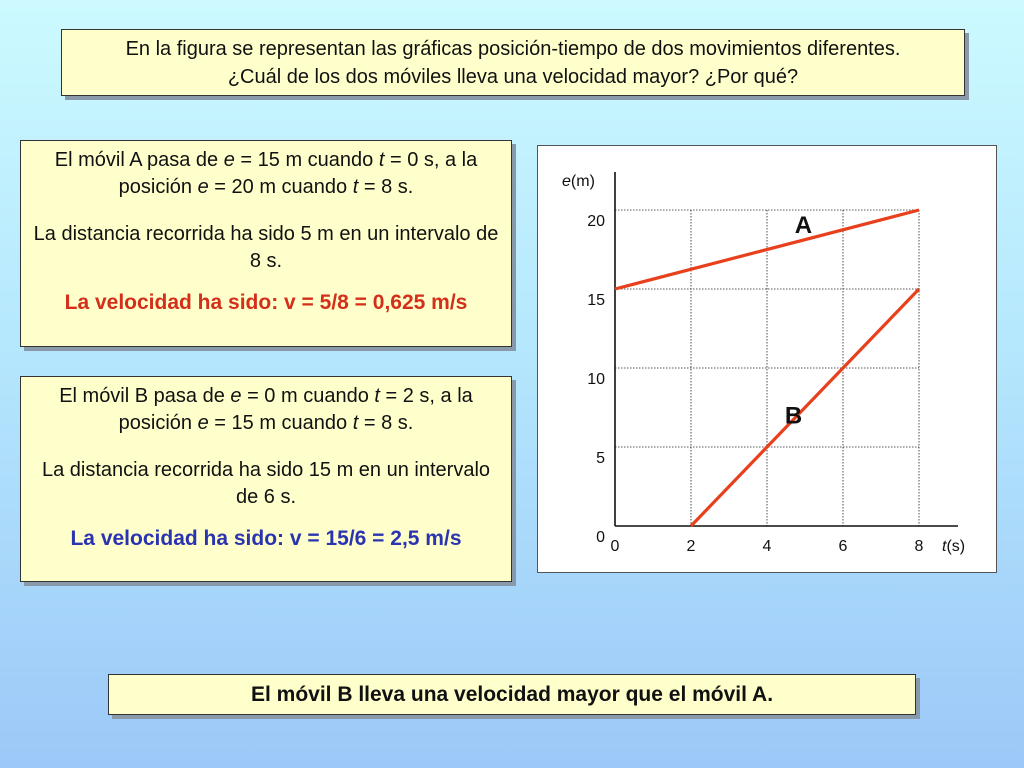 This screenshot has height=768, width=1024. Describe the element at coordinates (793, 415) in the screenshot. I see `series-label-b: B` at that location.